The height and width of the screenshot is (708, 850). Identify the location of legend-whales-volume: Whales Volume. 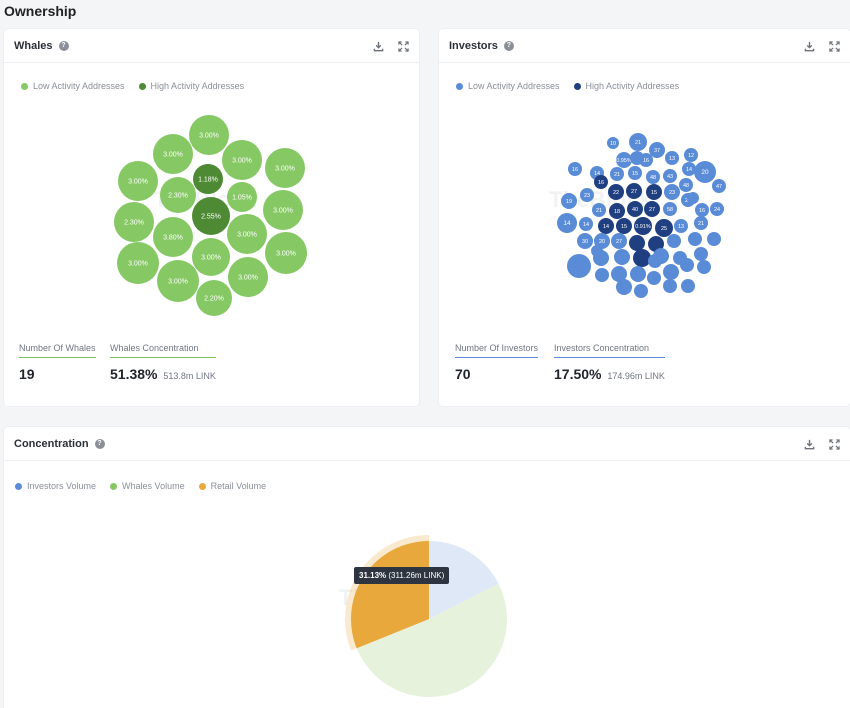
(147, 486).